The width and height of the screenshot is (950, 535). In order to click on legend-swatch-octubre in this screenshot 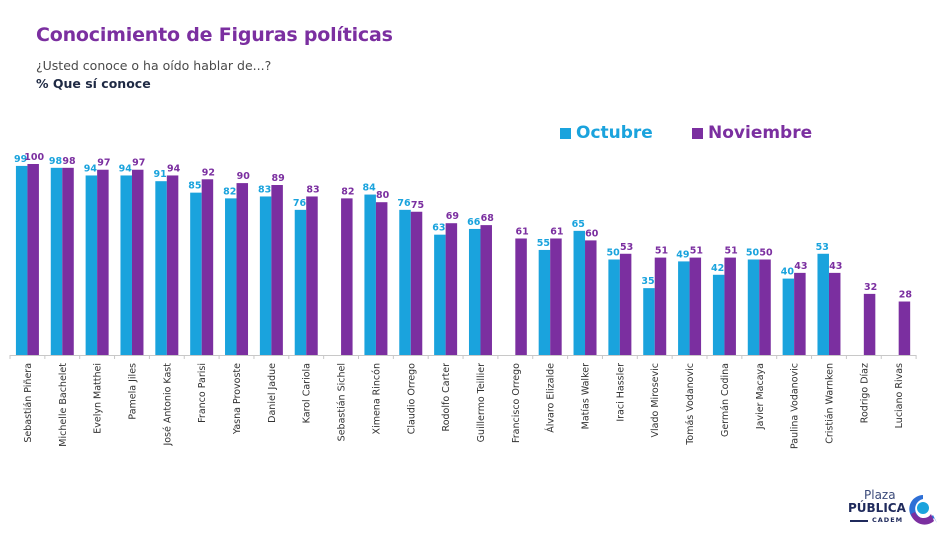, I will do `click(565, 133)`.